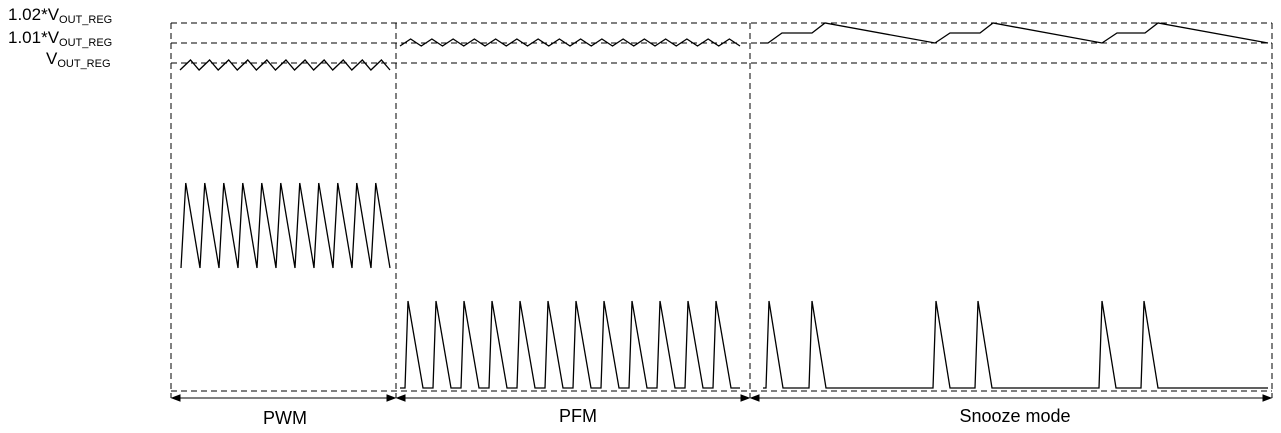 This screenshot has width=1281, height=433. I want to click on pwm-output-ripple, so click(285, 65).